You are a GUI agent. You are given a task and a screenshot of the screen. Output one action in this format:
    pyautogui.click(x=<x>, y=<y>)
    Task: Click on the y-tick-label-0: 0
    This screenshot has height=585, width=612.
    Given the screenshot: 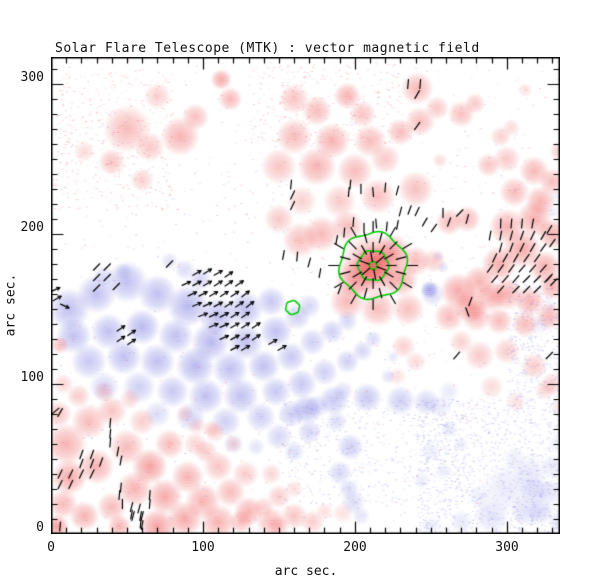 What is the action you would take?
    pyautogui.click(x=40, y=527)
    